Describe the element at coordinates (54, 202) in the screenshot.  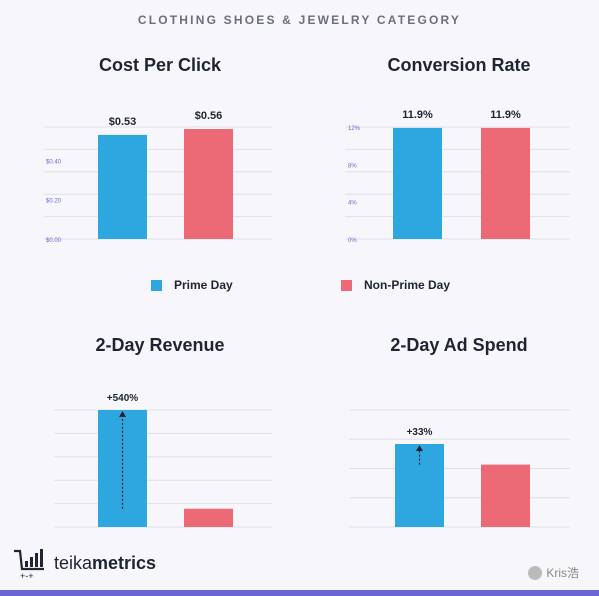
I see `y-tick-label: $0.20` at that location.